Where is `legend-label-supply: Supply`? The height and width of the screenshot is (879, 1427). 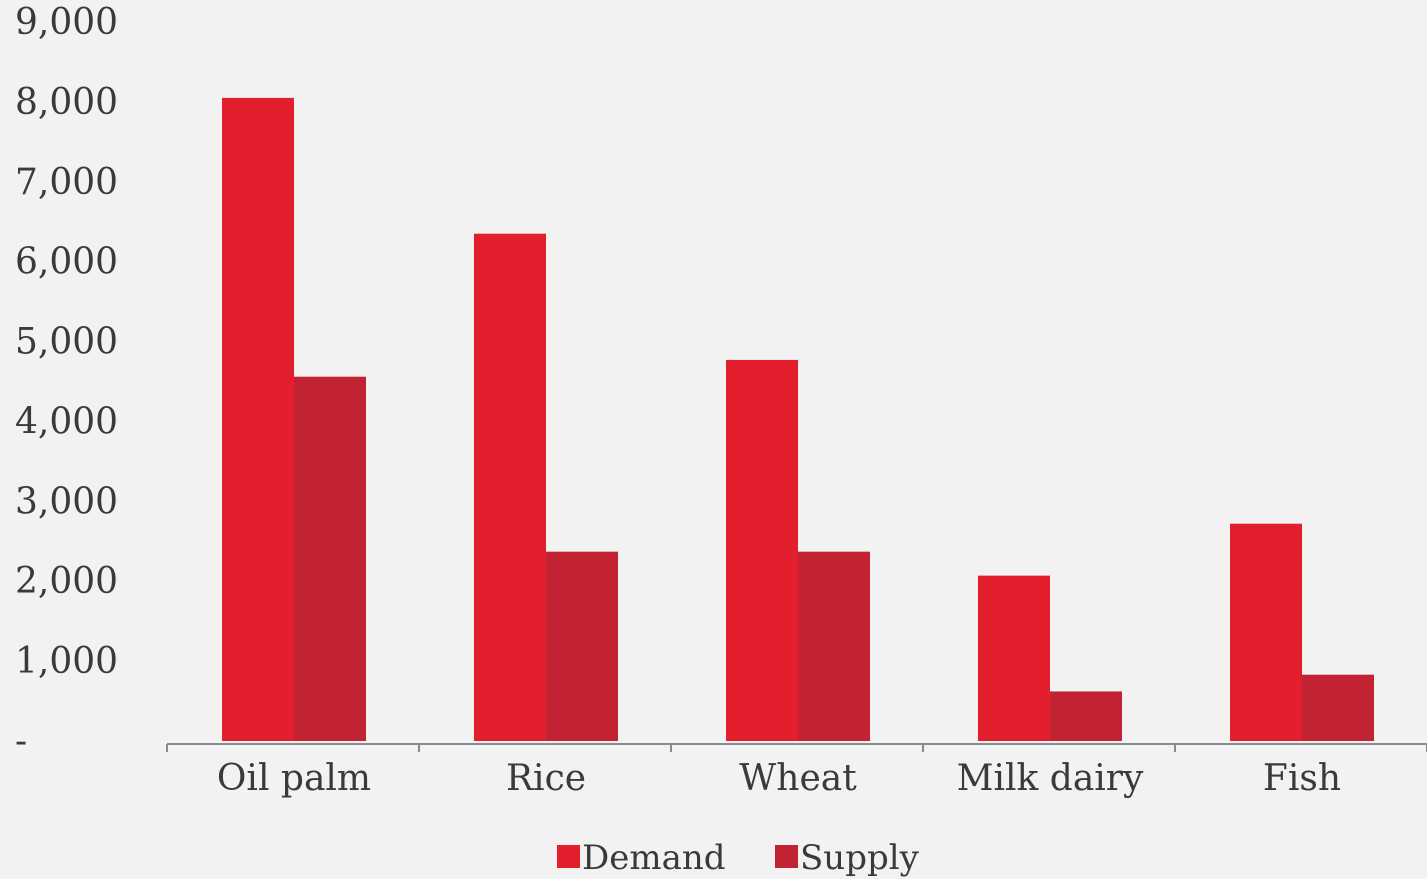
legend-label-supply: Supply is located at coordinates (860, 858).